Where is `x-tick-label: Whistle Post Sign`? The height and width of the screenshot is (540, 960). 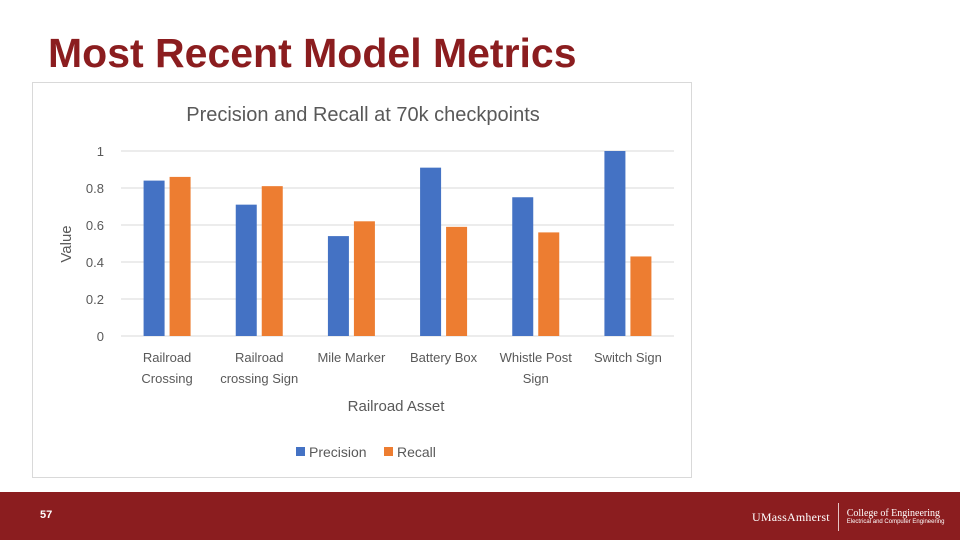 x-tick-label: Whistle Post Sign is located at coordinates (536, 368).